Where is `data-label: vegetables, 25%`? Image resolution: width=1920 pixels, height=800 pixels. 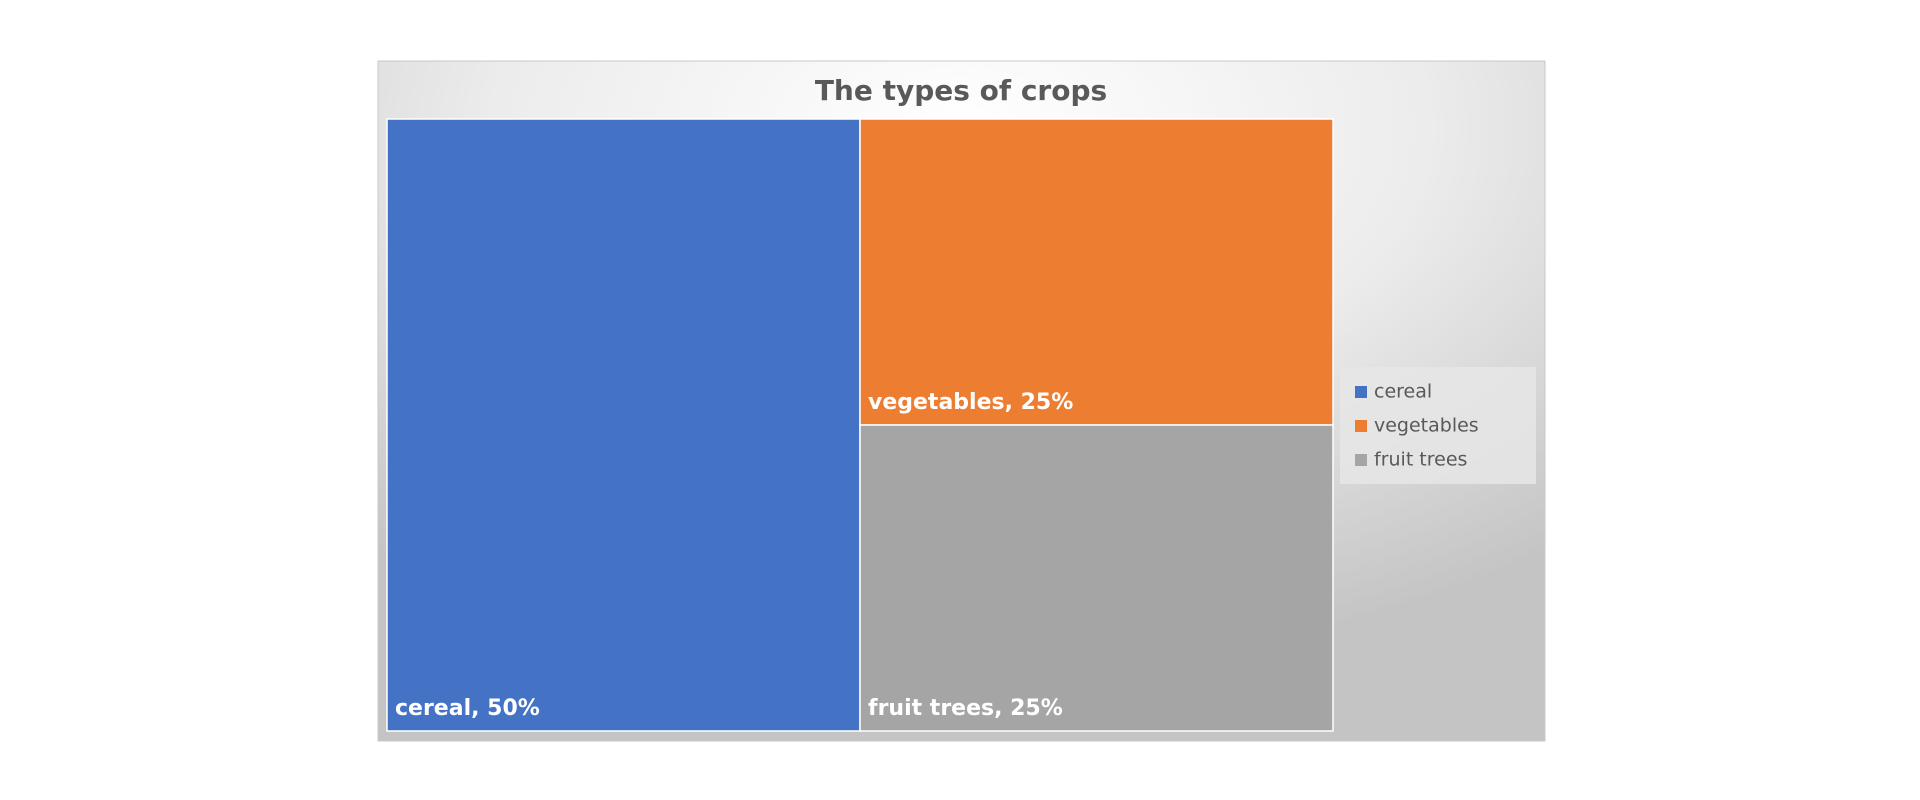 data-label: vegetables, 25% is located at coordinates (970, 402).